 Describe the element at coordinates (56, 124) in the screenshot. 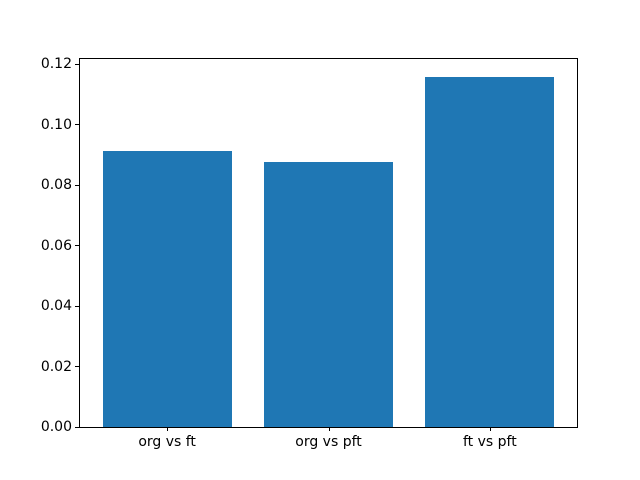

I see `y-tick-label: 0.10` at that location.